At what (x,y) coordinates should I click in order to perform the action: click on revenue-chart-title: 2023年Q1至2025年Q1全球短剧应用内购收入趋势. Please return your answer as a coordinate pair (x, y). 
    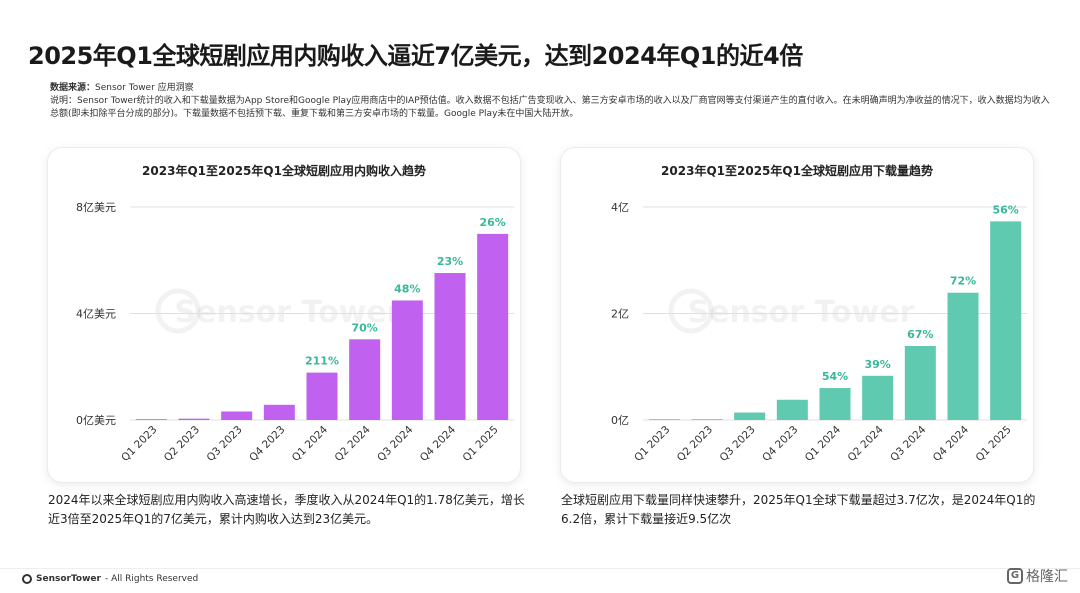
    Looking at the image, I should click on (284, 171).